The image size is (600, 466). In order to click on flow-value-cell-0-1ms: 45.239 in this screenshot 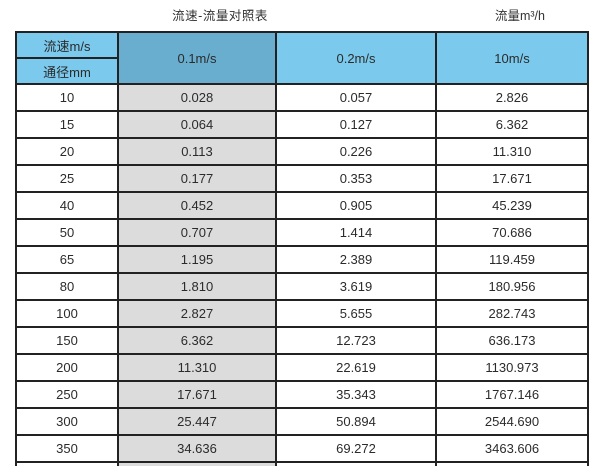, I will do `click(197, 463)`.